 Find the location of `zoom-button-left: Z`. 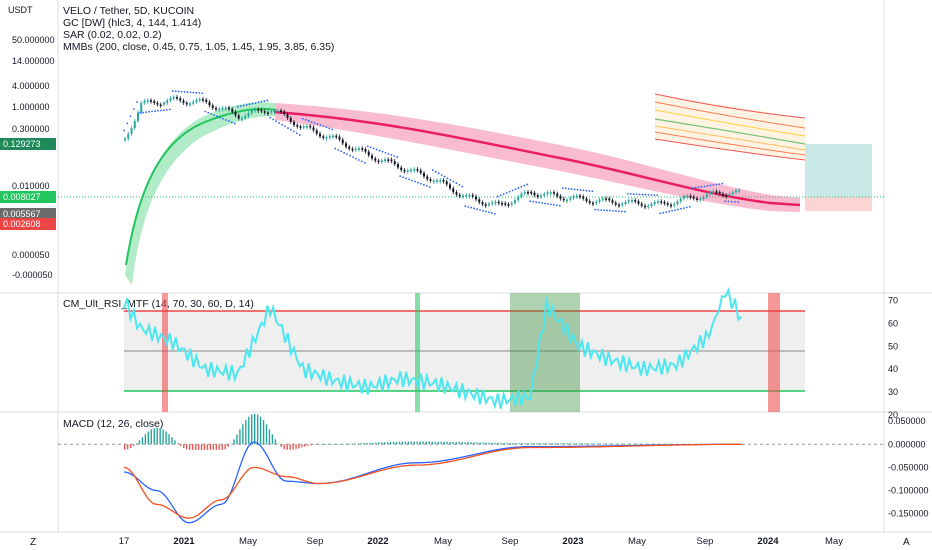

zoom-button-left: Z is located at coordinates (33, 542).